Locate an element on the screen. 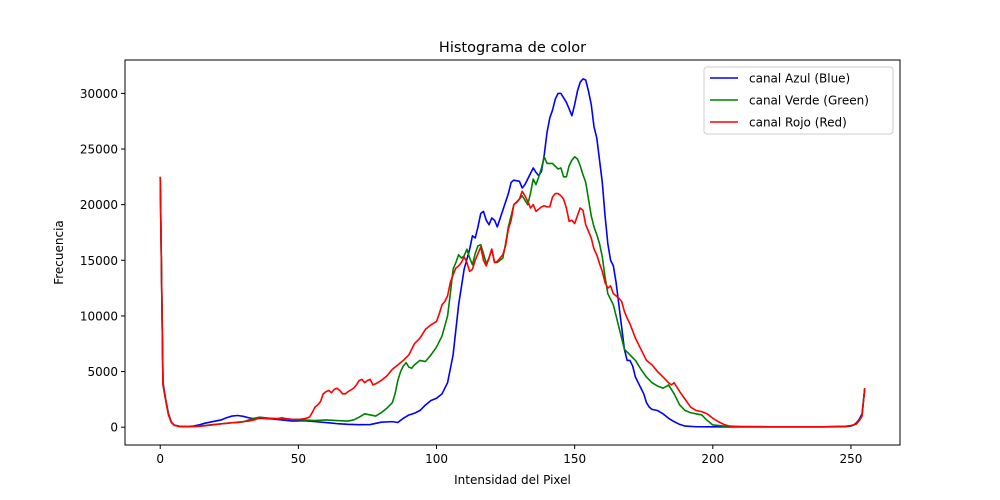 This screenshot has height=500, width=1000. x-tick-label: 150 is located at coordinates (574, 459).